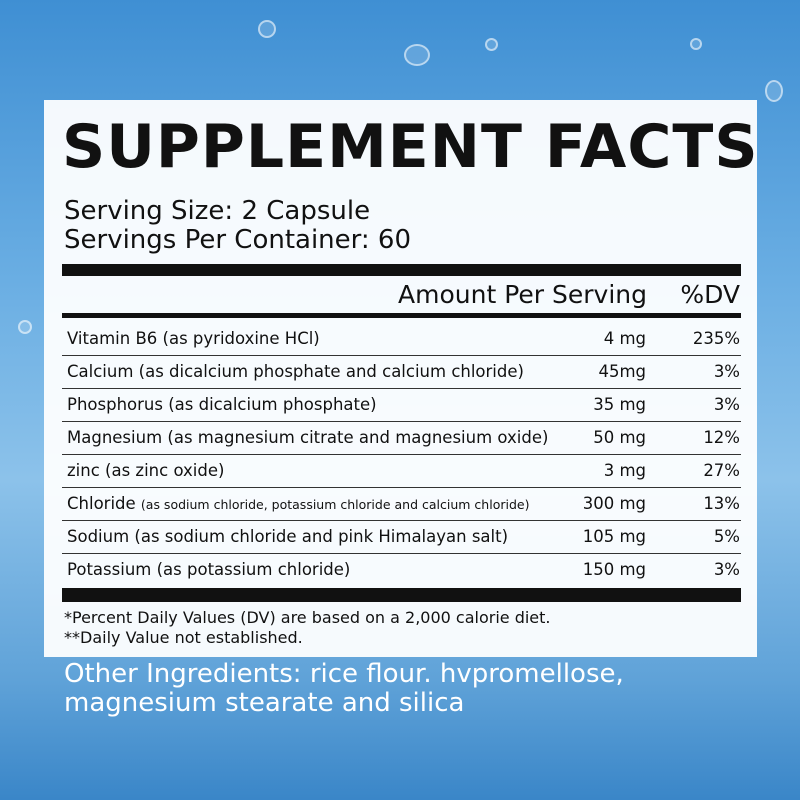 The image size is (800, 800). I want to click on thick-rule, so click(401, 270).